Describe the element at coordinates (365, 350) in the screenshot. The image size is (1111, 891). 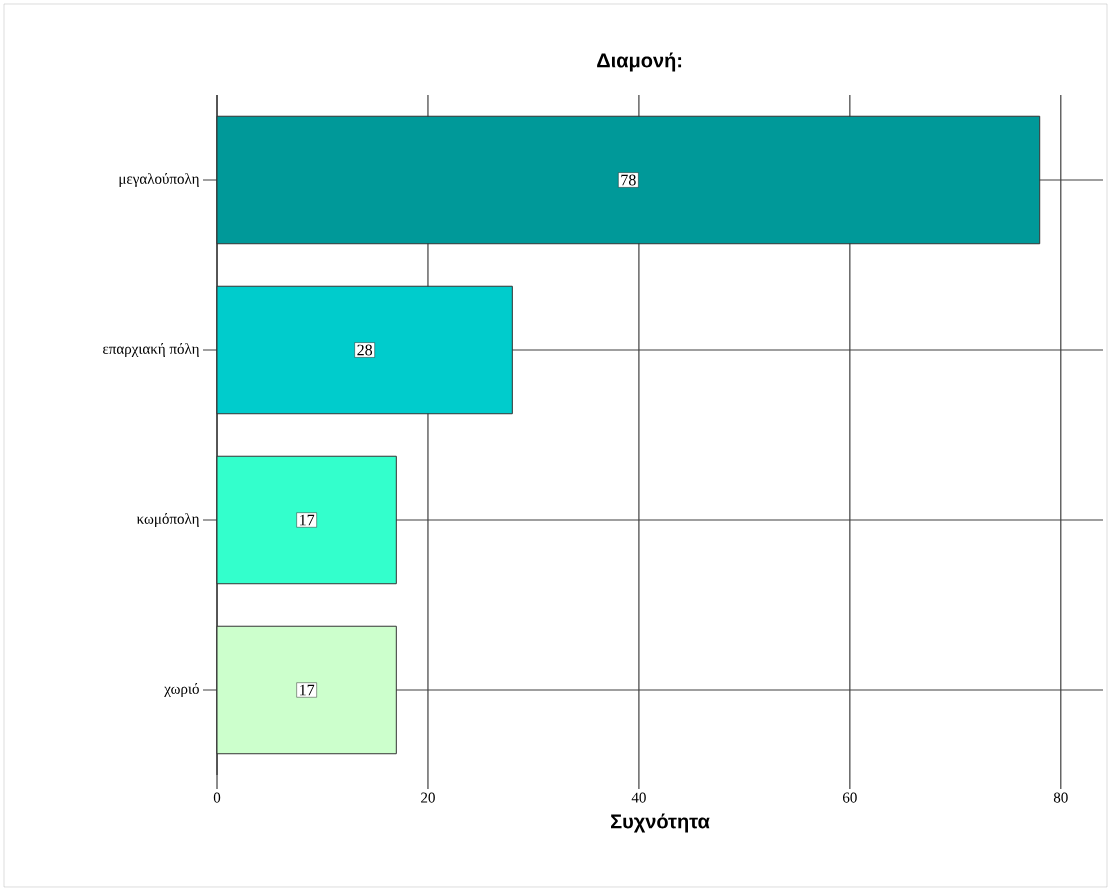
I see `data-label: 28` at that location.